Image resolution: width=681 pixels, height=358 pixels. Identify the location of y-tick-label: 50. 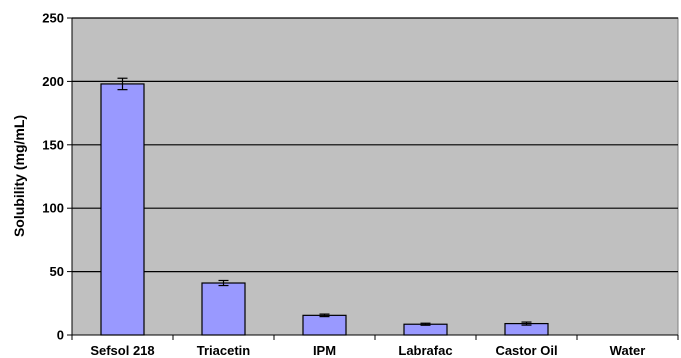
(57, 271).